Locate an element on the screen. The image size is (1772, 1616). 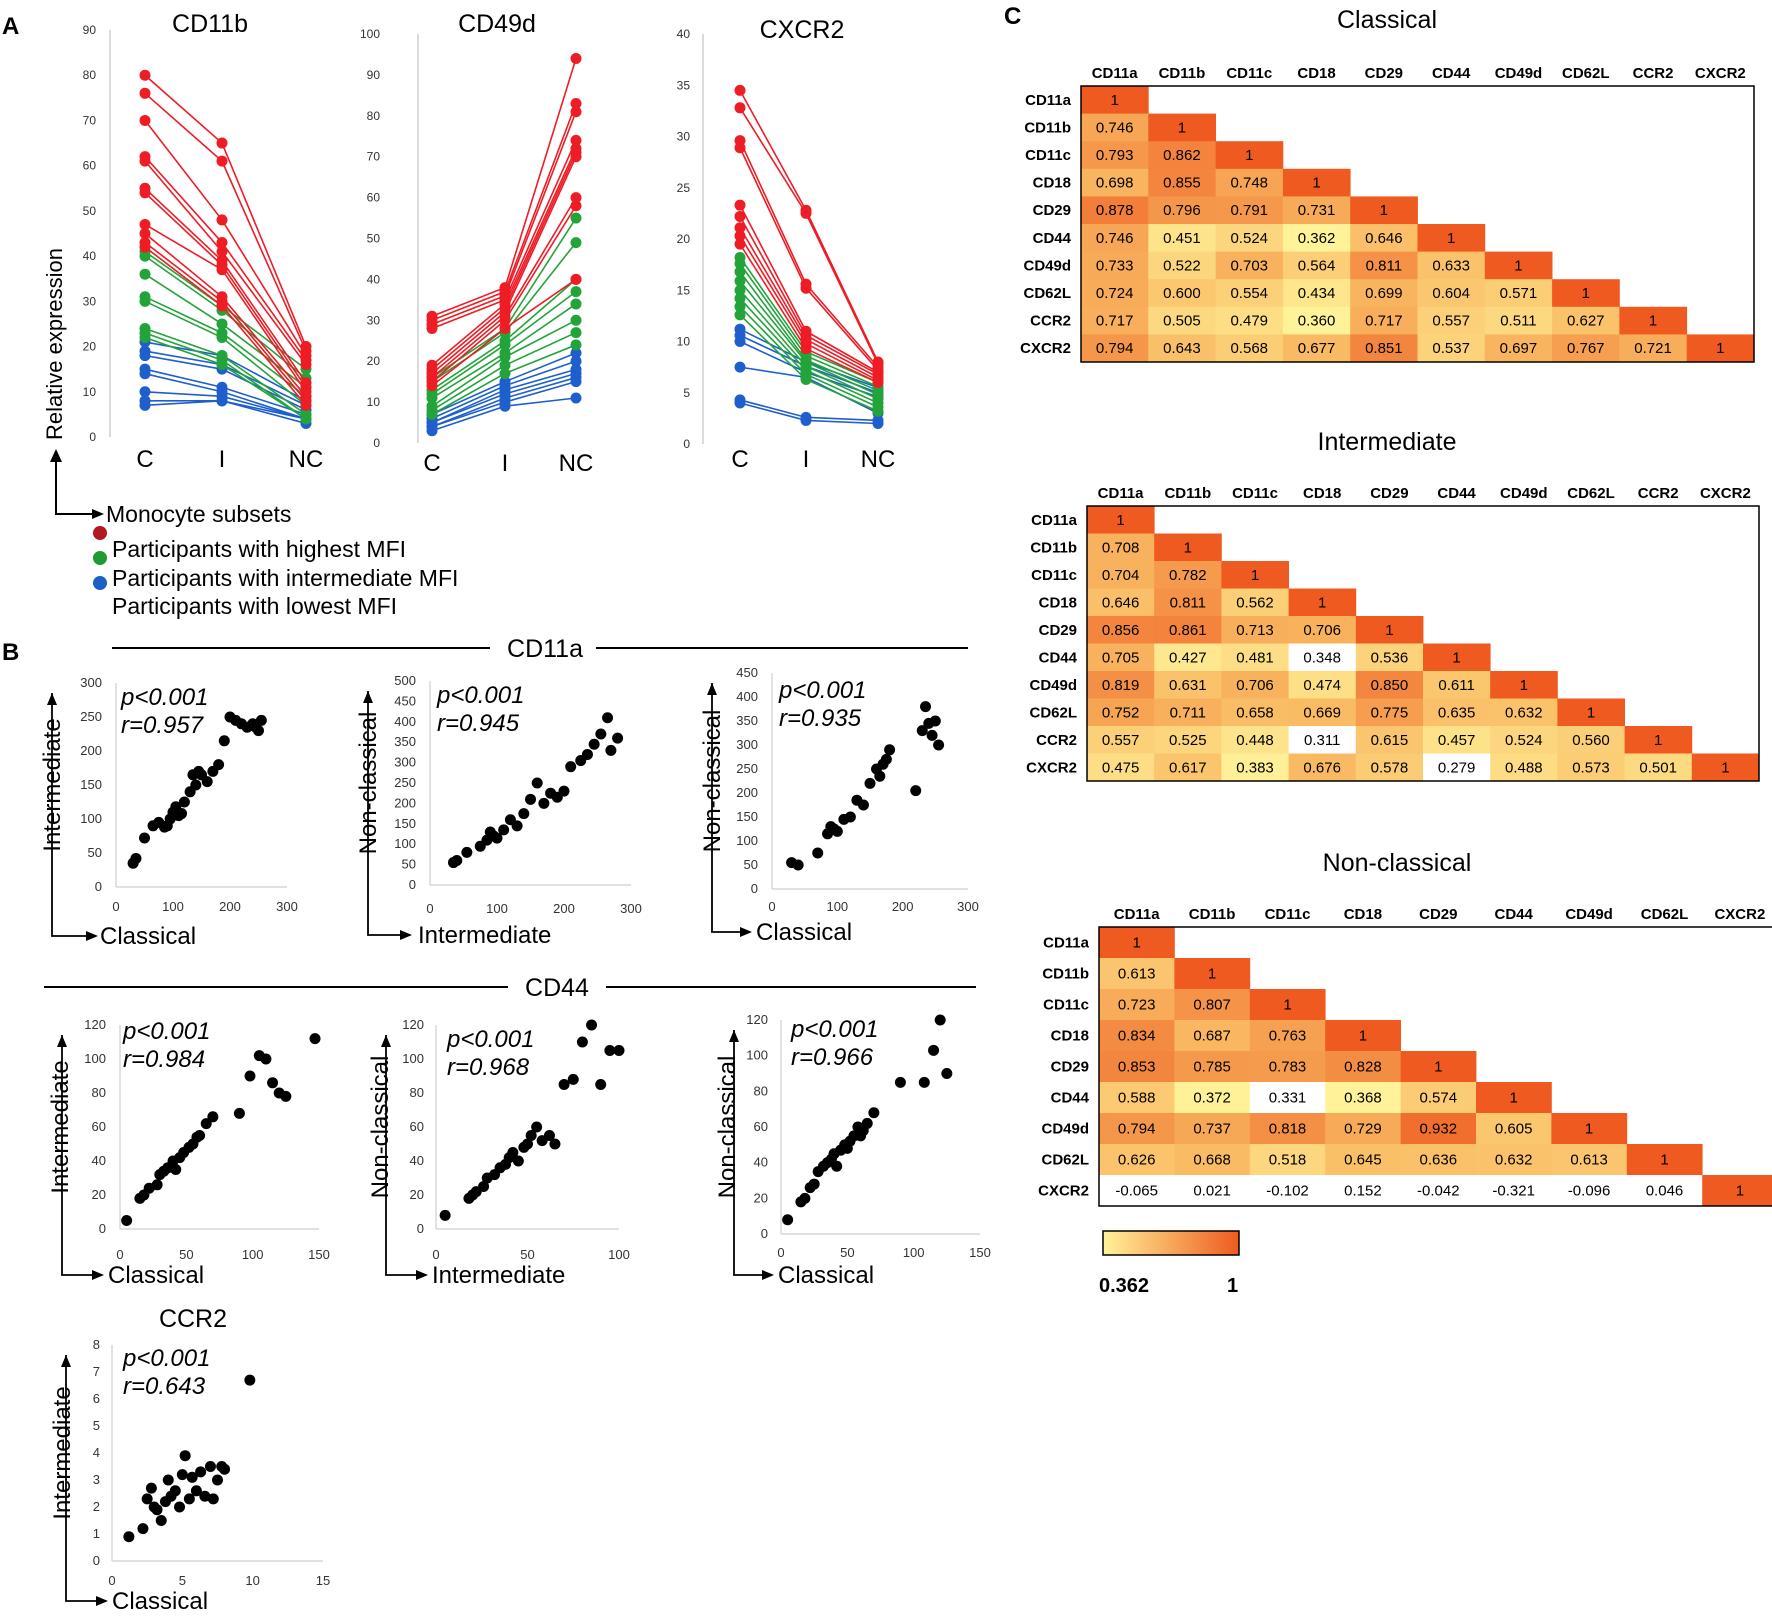
heatmap-cell-value: 0.677 is located at coordinates (1317, 348).